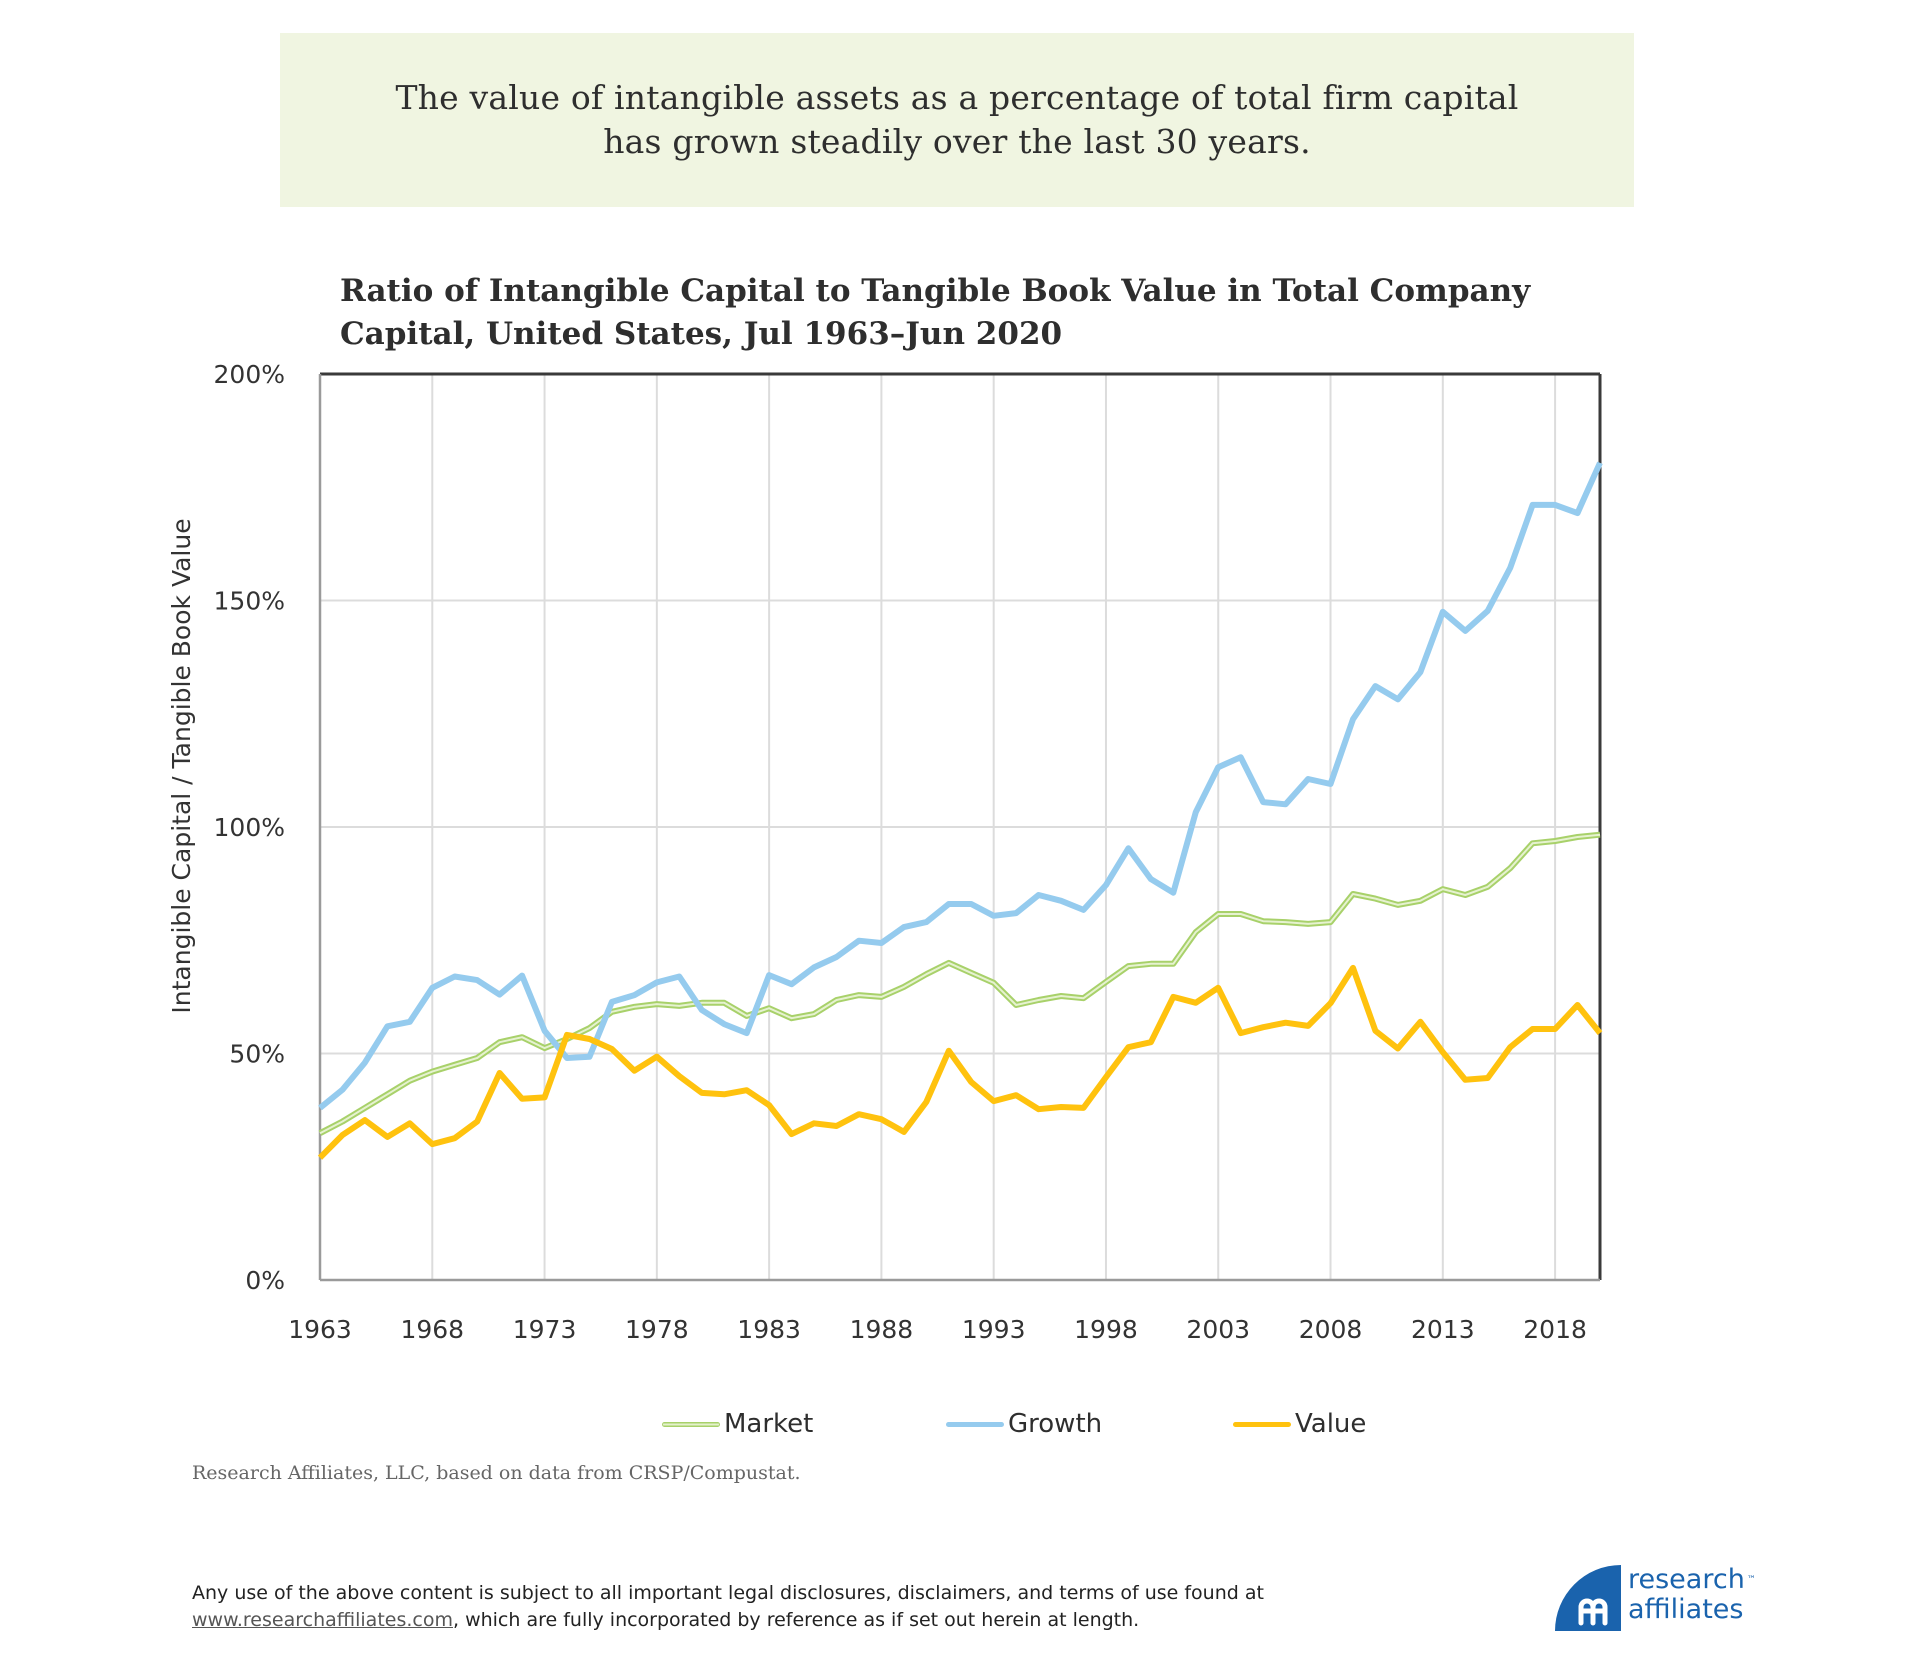  Describe the element at coordinates (1686, 1579) in the screenshot. I see `logo-text-research: research` at that location.